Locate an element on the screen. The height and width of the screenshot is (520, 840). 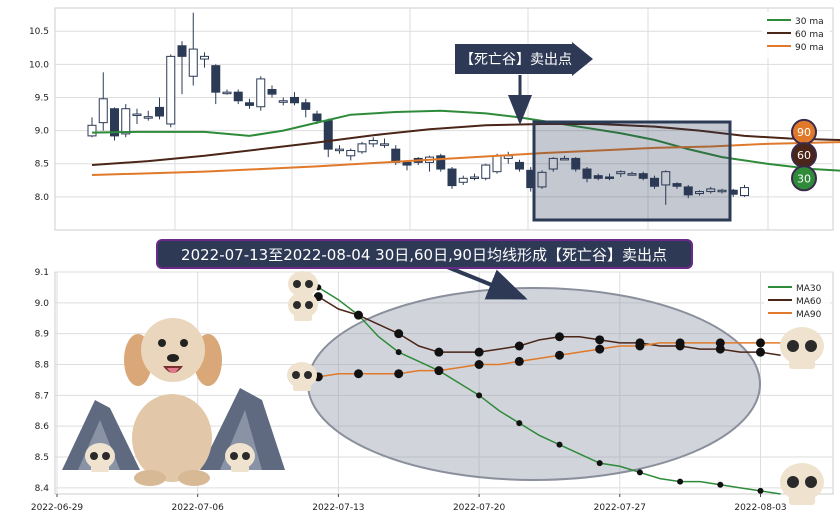
legend-label-ma90: MA90 is located at coordinates (809, 315).